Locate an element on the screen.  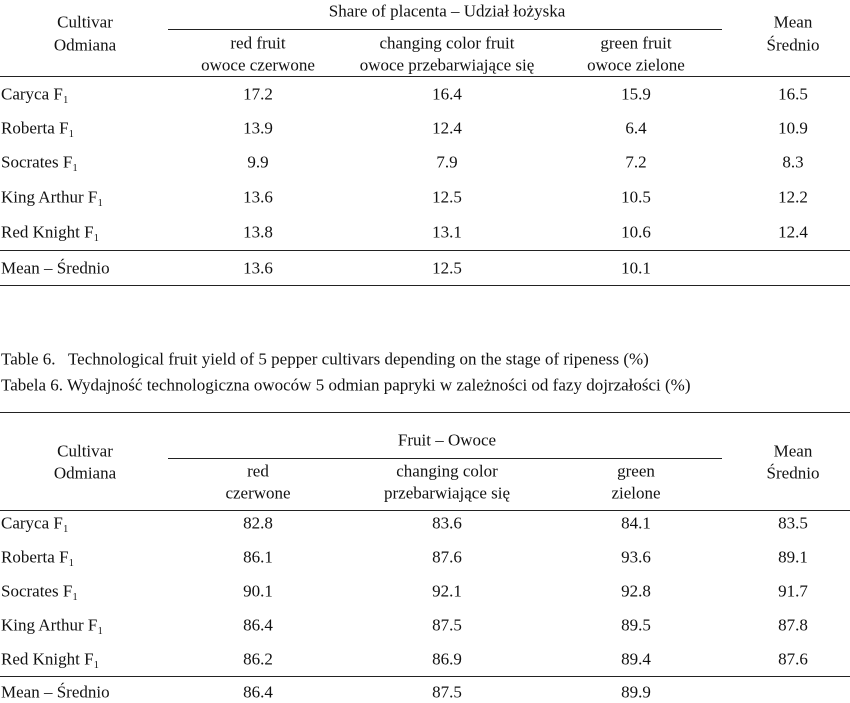
cell: 16.4 is located at coordinates (447, 94).